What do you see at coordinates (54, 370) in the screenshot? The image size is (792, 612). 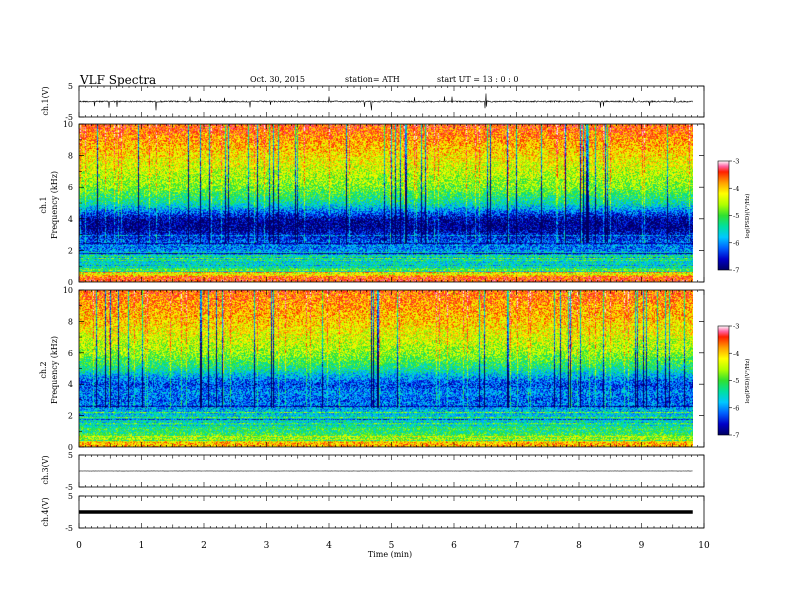 I see `ch2-frequency-label: Frequency (kHz)` at bounding box center [54, 370].